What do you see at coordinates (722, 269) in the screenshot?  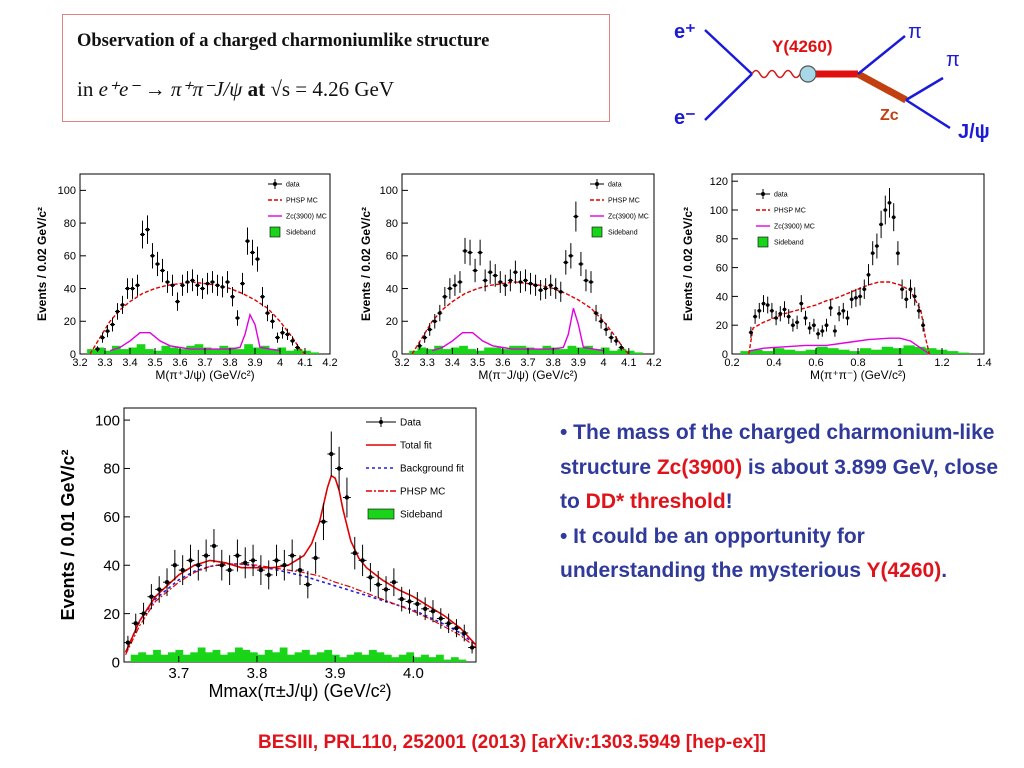 I see `y-tick-label: 60` at bounding box center [722, 269].